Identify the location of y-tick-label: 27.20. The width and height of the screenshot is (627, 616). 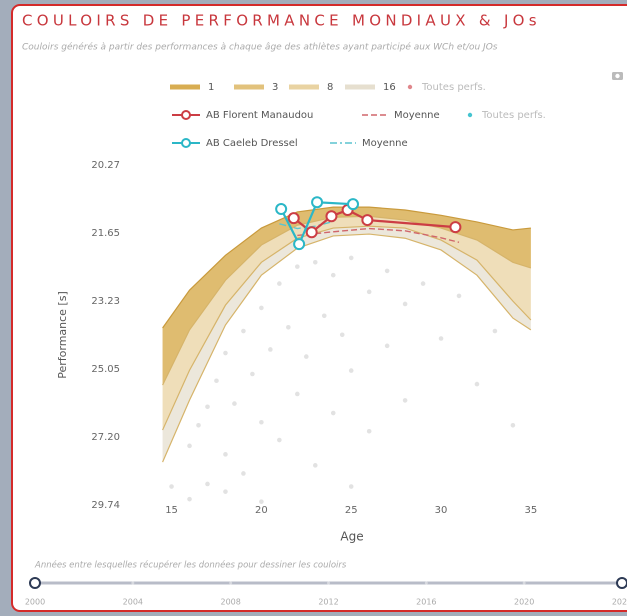
(105, 437).